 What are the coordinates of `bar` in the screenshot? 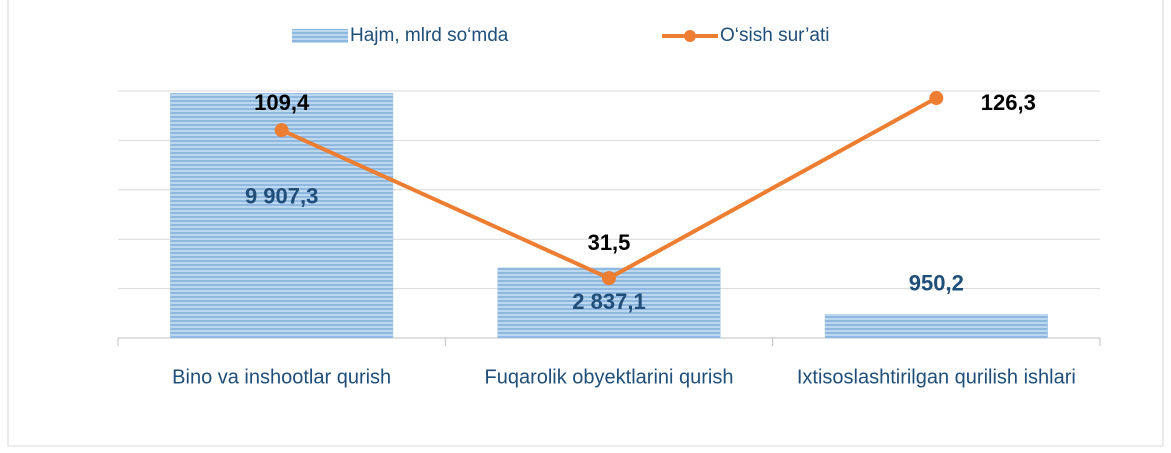 It's located at (936, 326).